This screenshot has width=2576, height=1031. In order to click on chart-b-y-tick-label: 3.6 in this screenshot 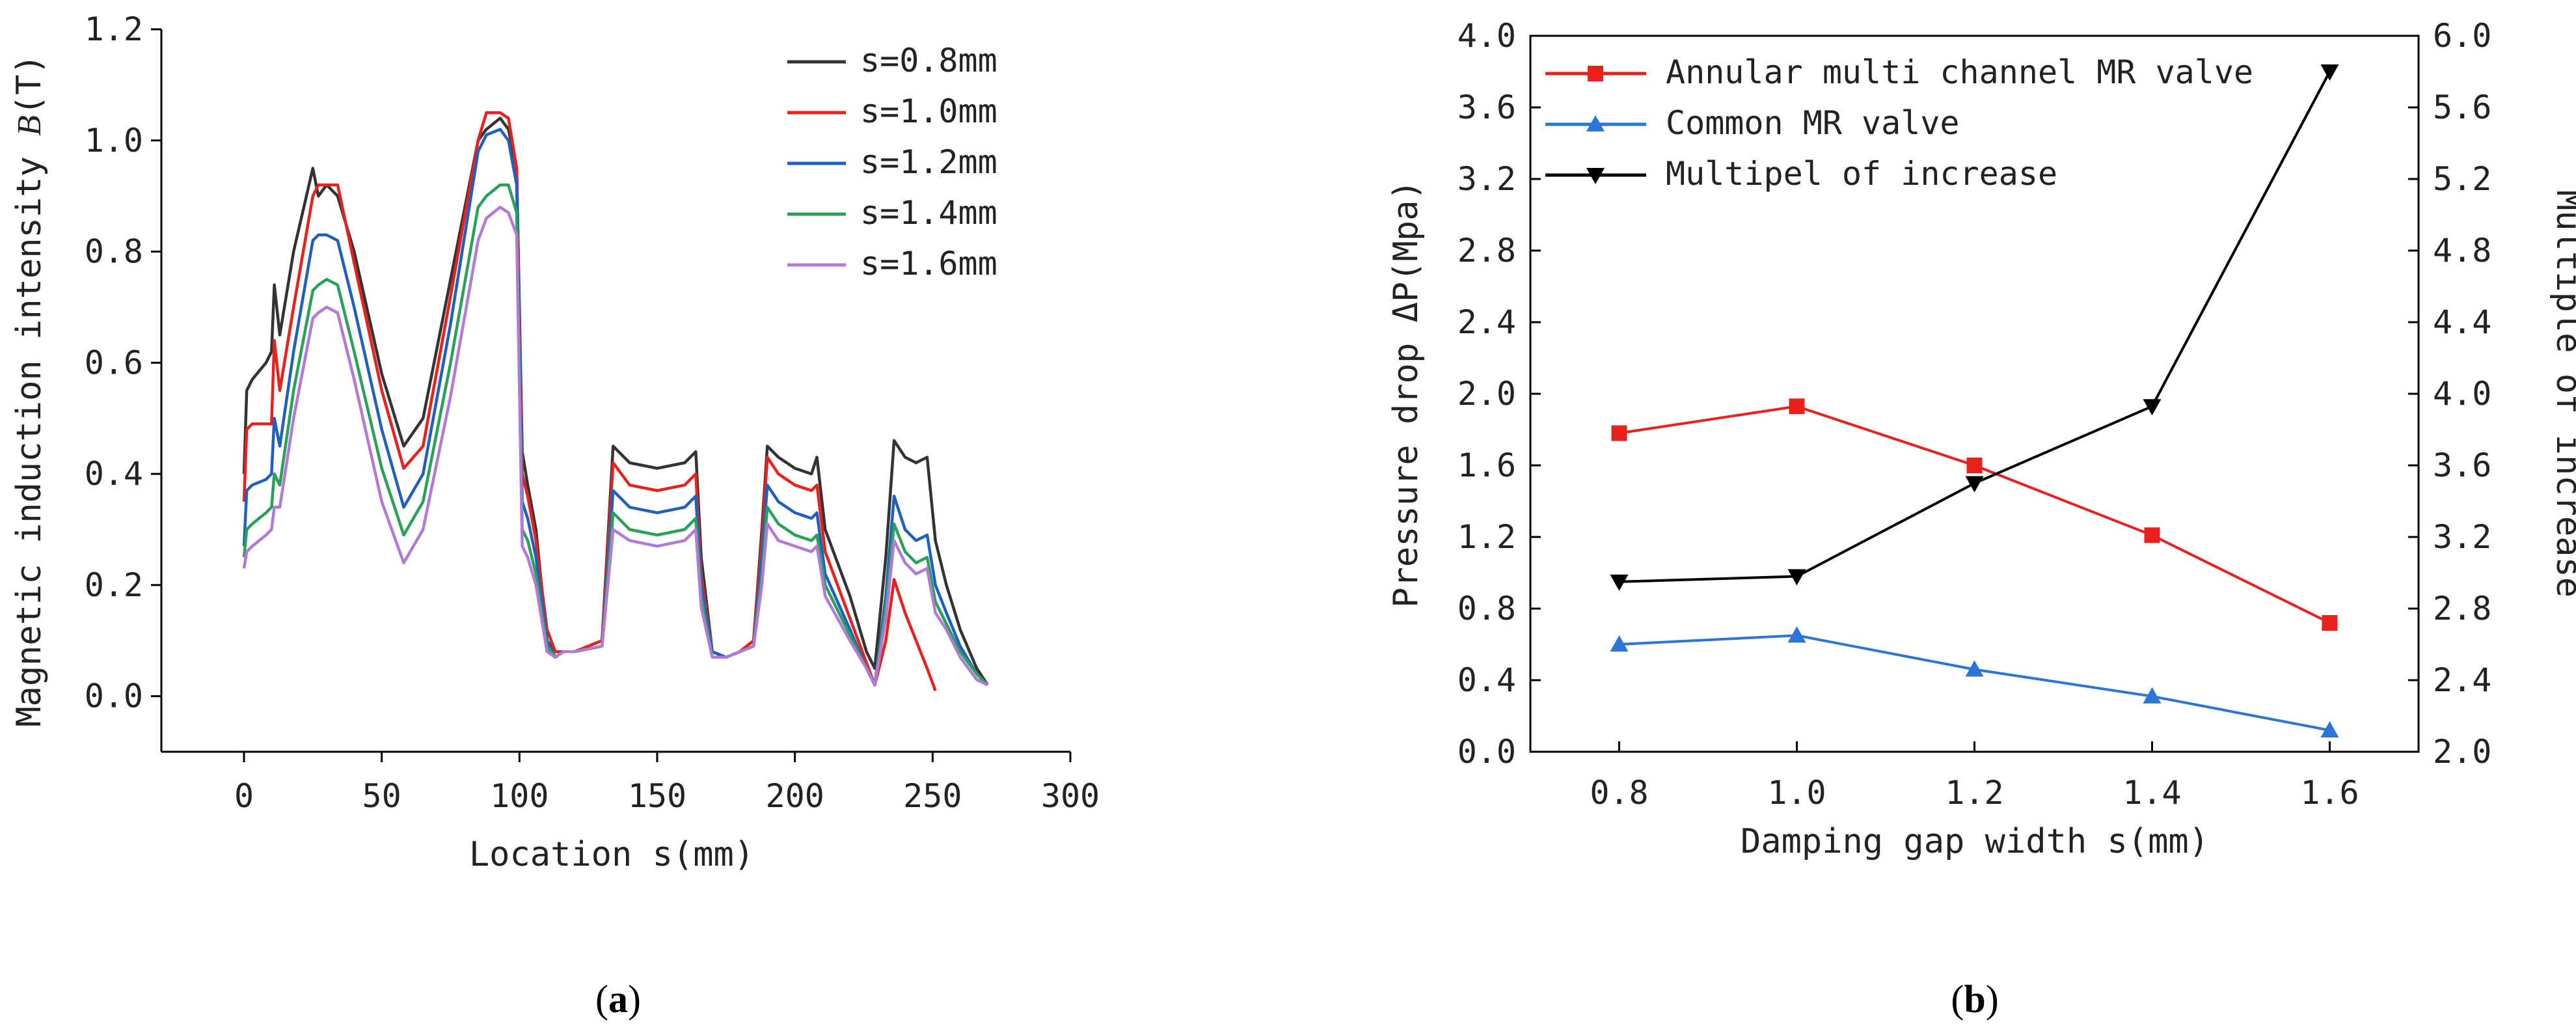, I will do `click(1486, 107)`.